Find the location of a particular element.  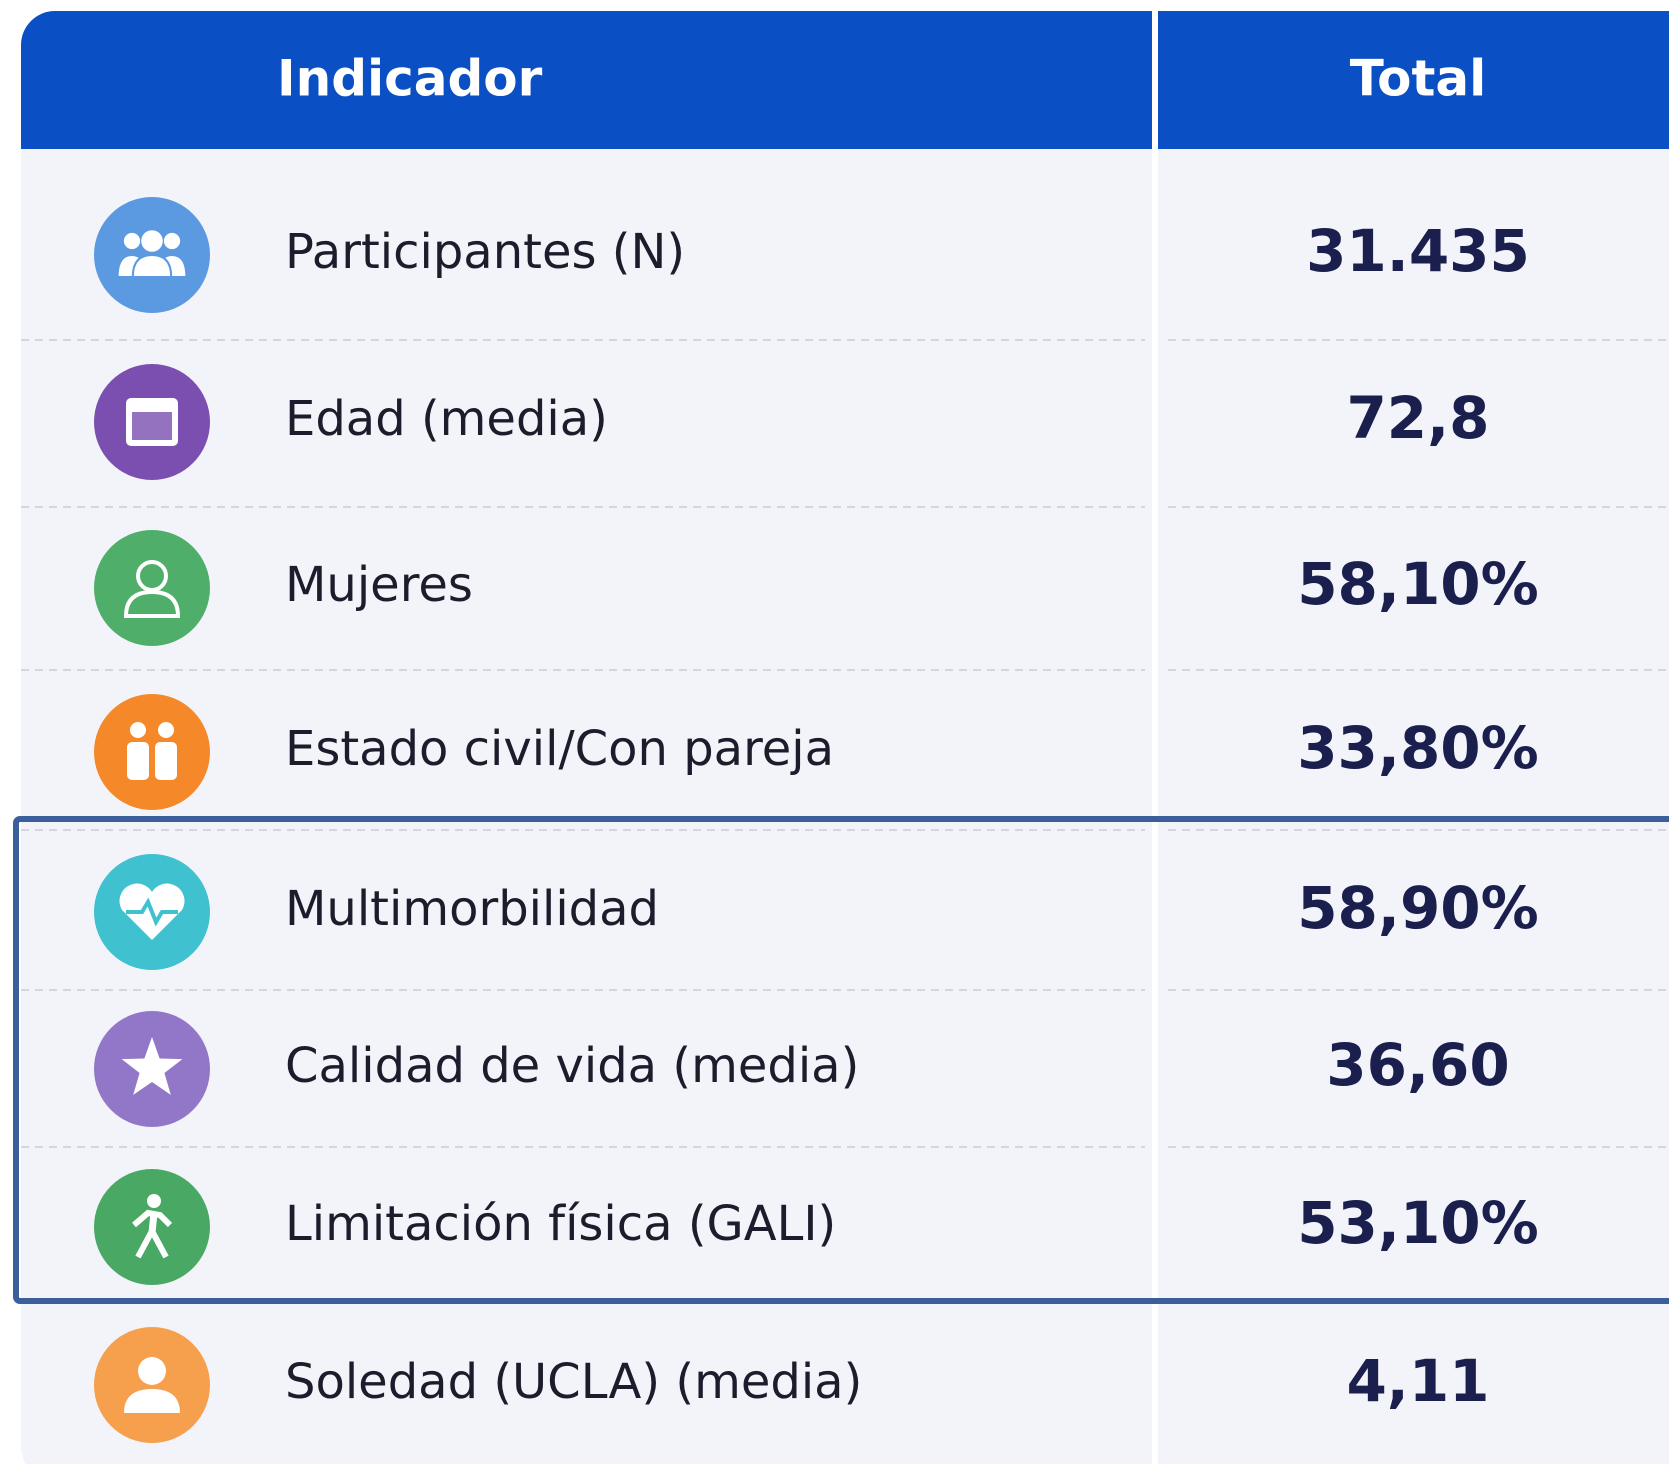

total-value: 58,10% is located at coordinates (1418, 584).